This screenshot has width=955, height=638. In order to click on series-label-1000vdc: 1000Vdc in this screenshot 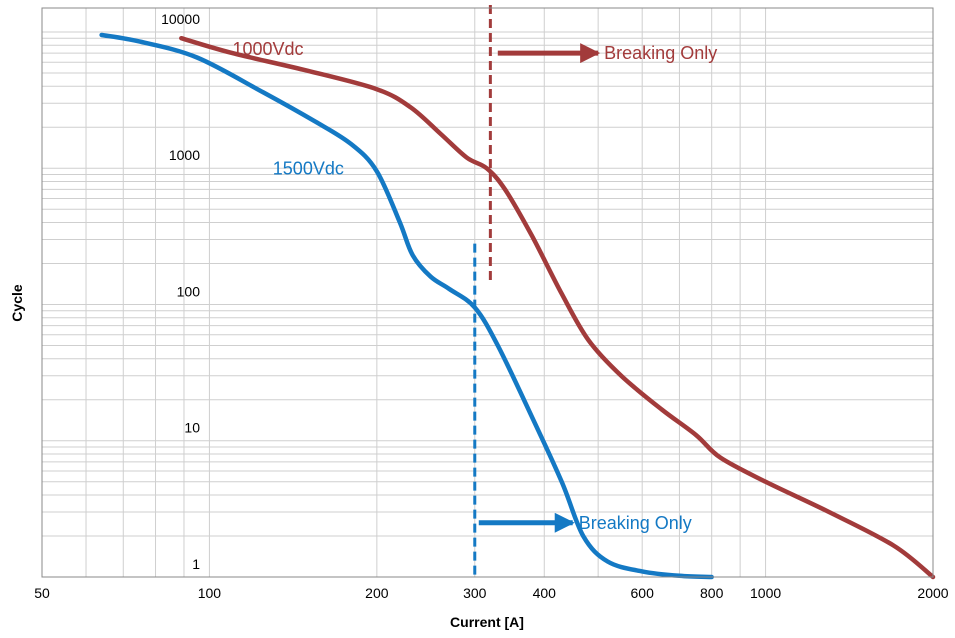, I will do `click(267, 49)`.